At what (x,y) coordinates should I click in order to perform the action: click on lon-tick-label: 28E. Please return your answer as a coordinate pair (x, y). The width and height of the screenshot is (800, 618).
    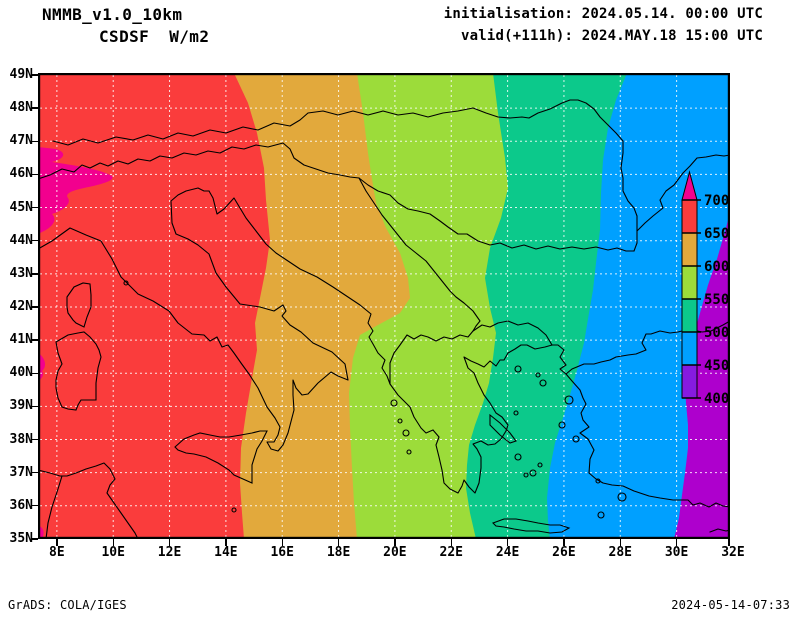
    Looking at the image, I should click on (620, 552).